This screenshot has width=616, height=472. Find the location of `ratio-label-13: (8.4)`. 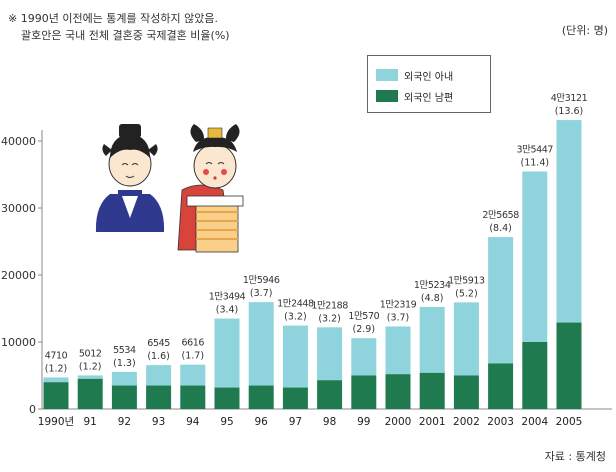

ratio-label-13: (8.4) is located at coordinates (500, 228).